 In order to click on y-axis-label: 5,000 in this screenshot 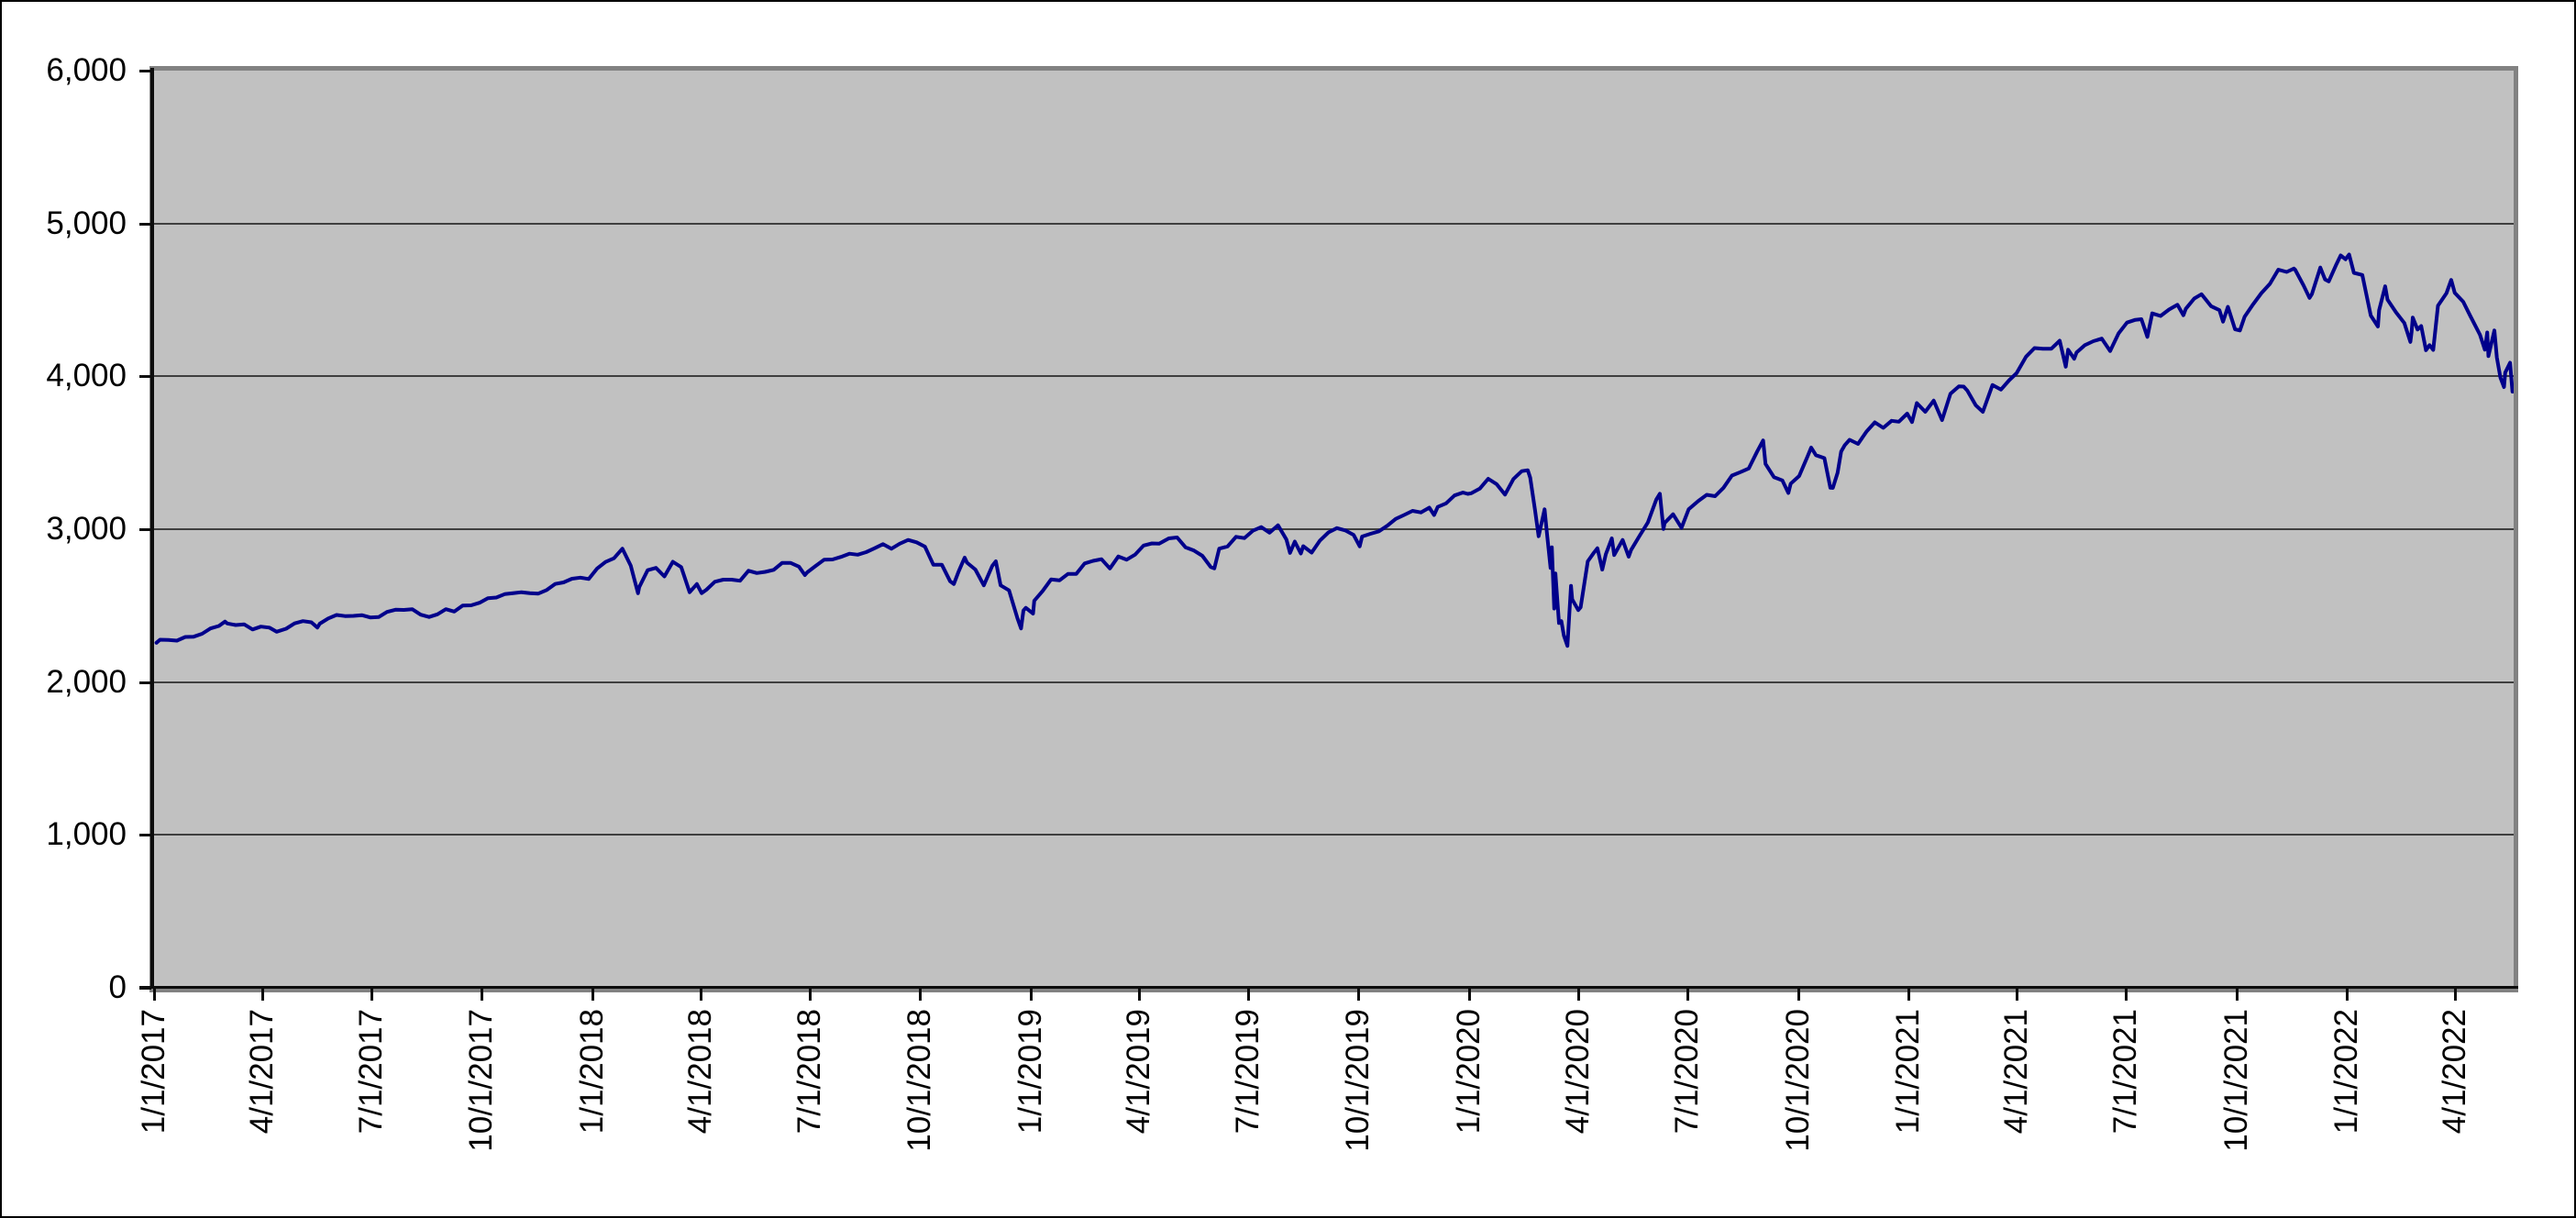, I will do `click(86, 223)`.